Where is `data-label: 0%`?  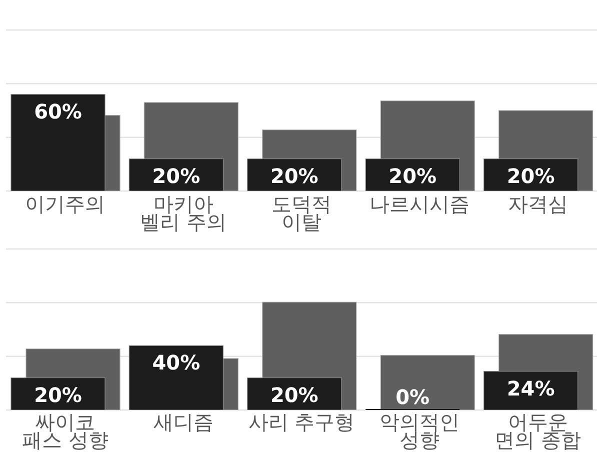 data-label: 0% is located at coordinates (413, 397).